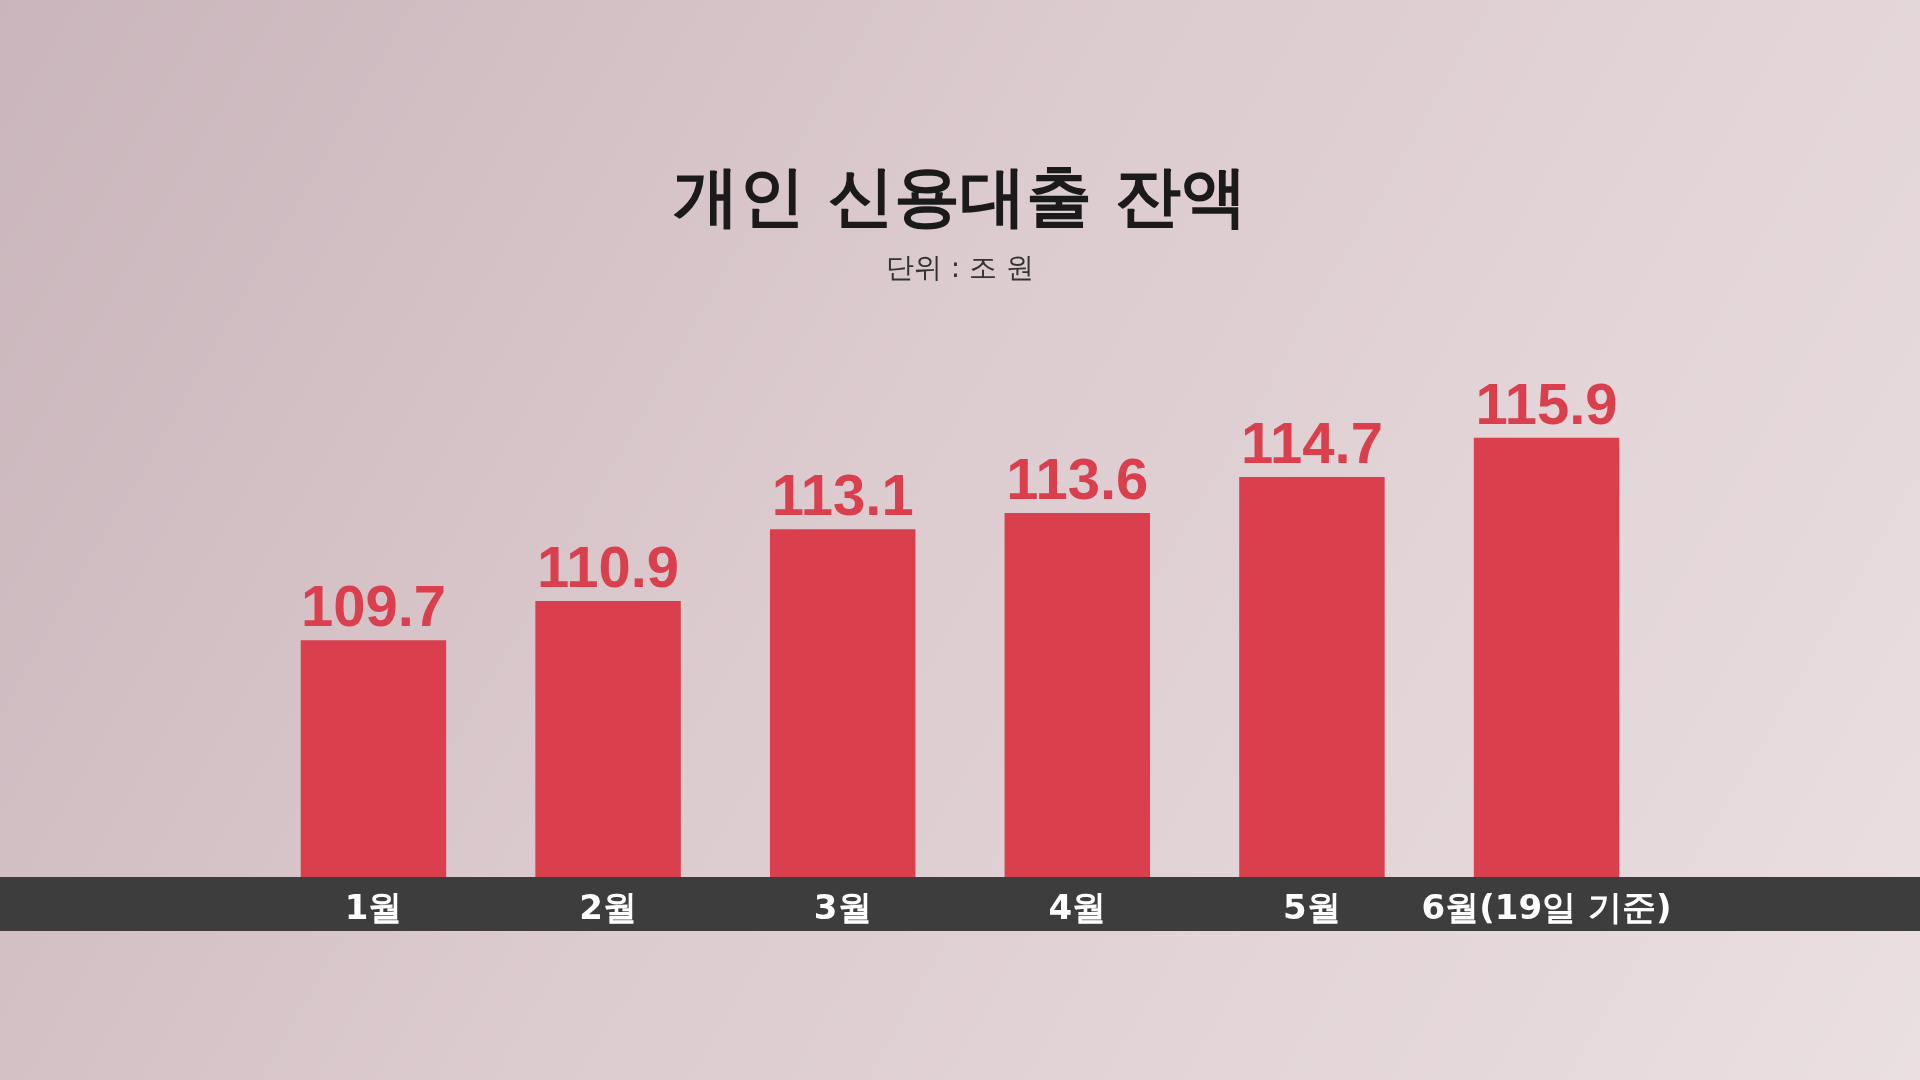  Describe the element at coordinates (1546, 403) in the screenshot. I see `data-label: 115.9` at that location.